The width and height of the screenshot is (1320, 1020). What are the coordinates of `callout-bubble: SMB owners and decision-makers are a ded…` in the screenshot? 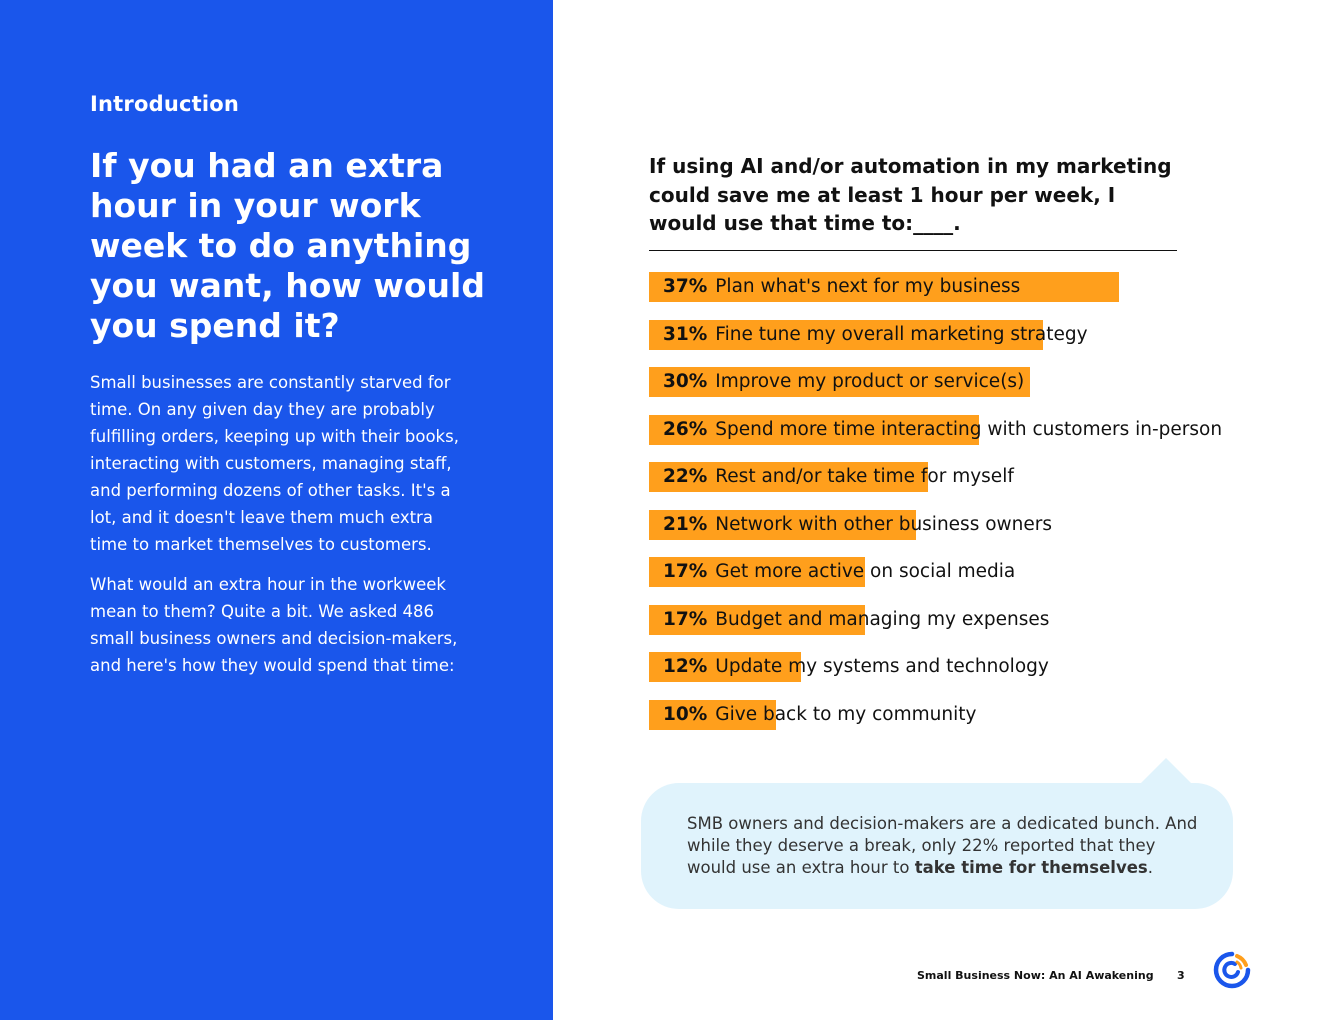 It's located at (937, 846).